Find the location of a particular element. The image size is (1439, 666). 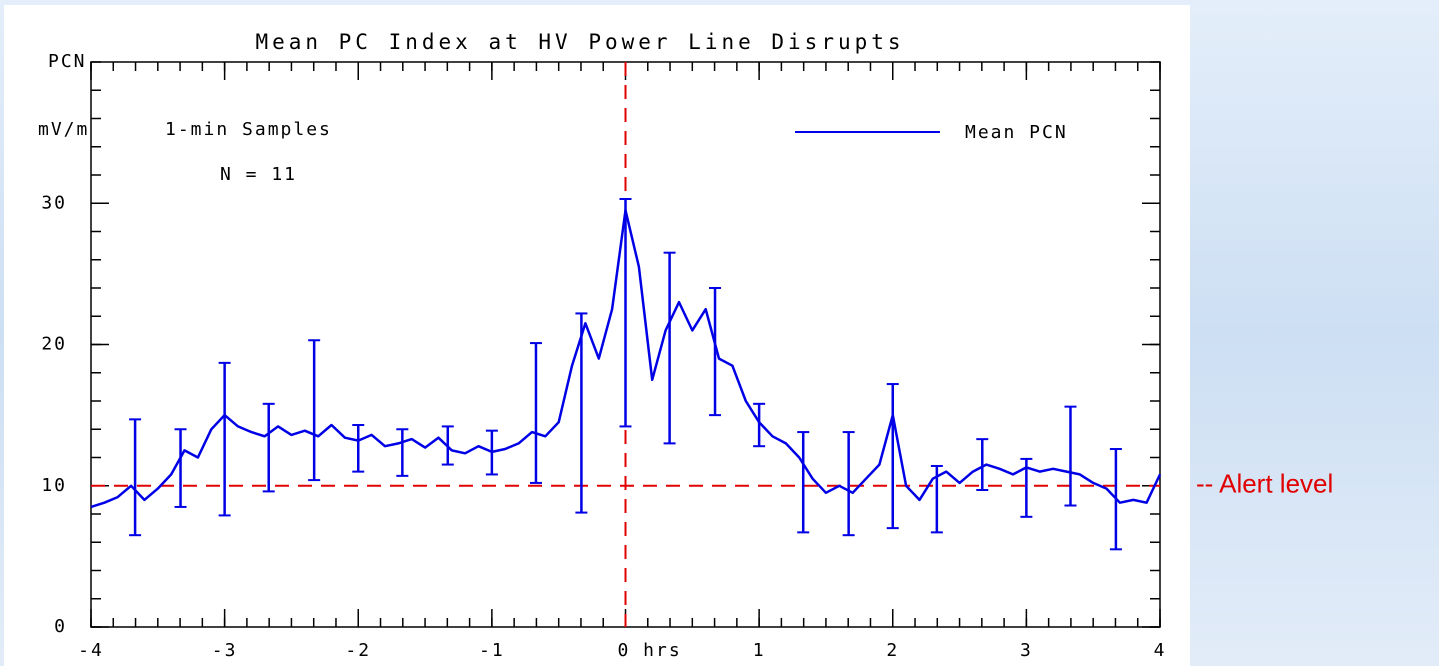

x-tick-label: -1 is located at coordinates (492, 650).